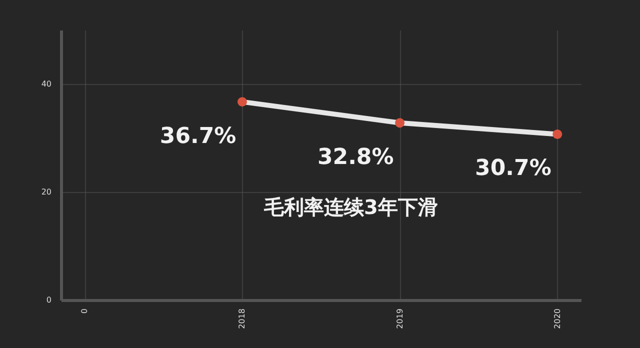 This screenshot has height=348, width=640. What do you see at coordinates (513, 169) in the screenshot?
I see `data-label: 30.7%` at bounding box center [513, 169].